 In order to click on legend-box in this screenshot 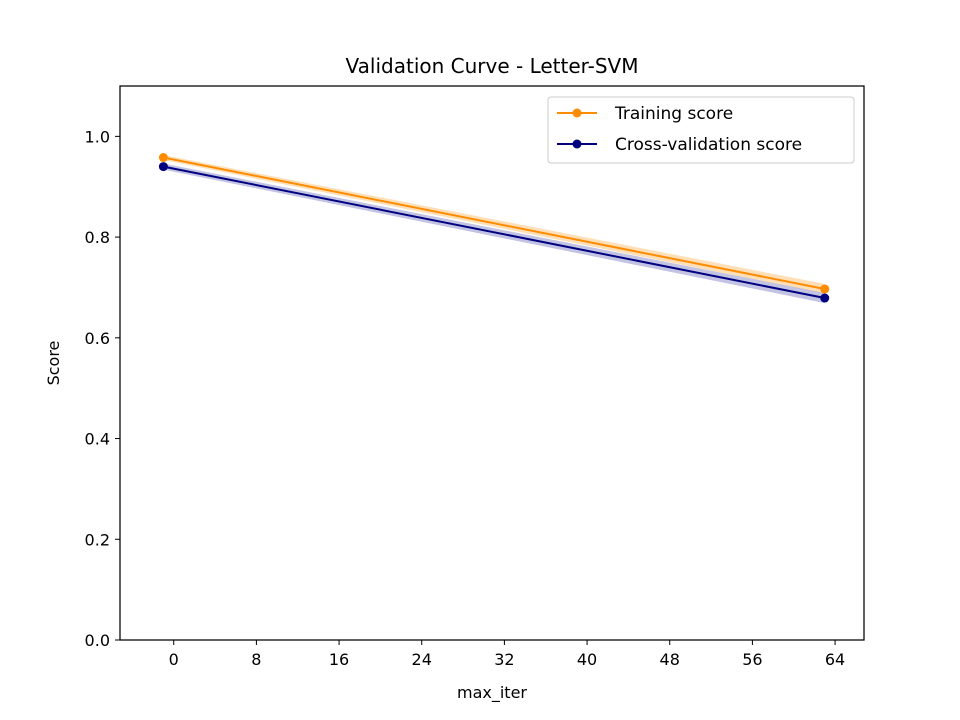, I will do `click(701, 130)`.